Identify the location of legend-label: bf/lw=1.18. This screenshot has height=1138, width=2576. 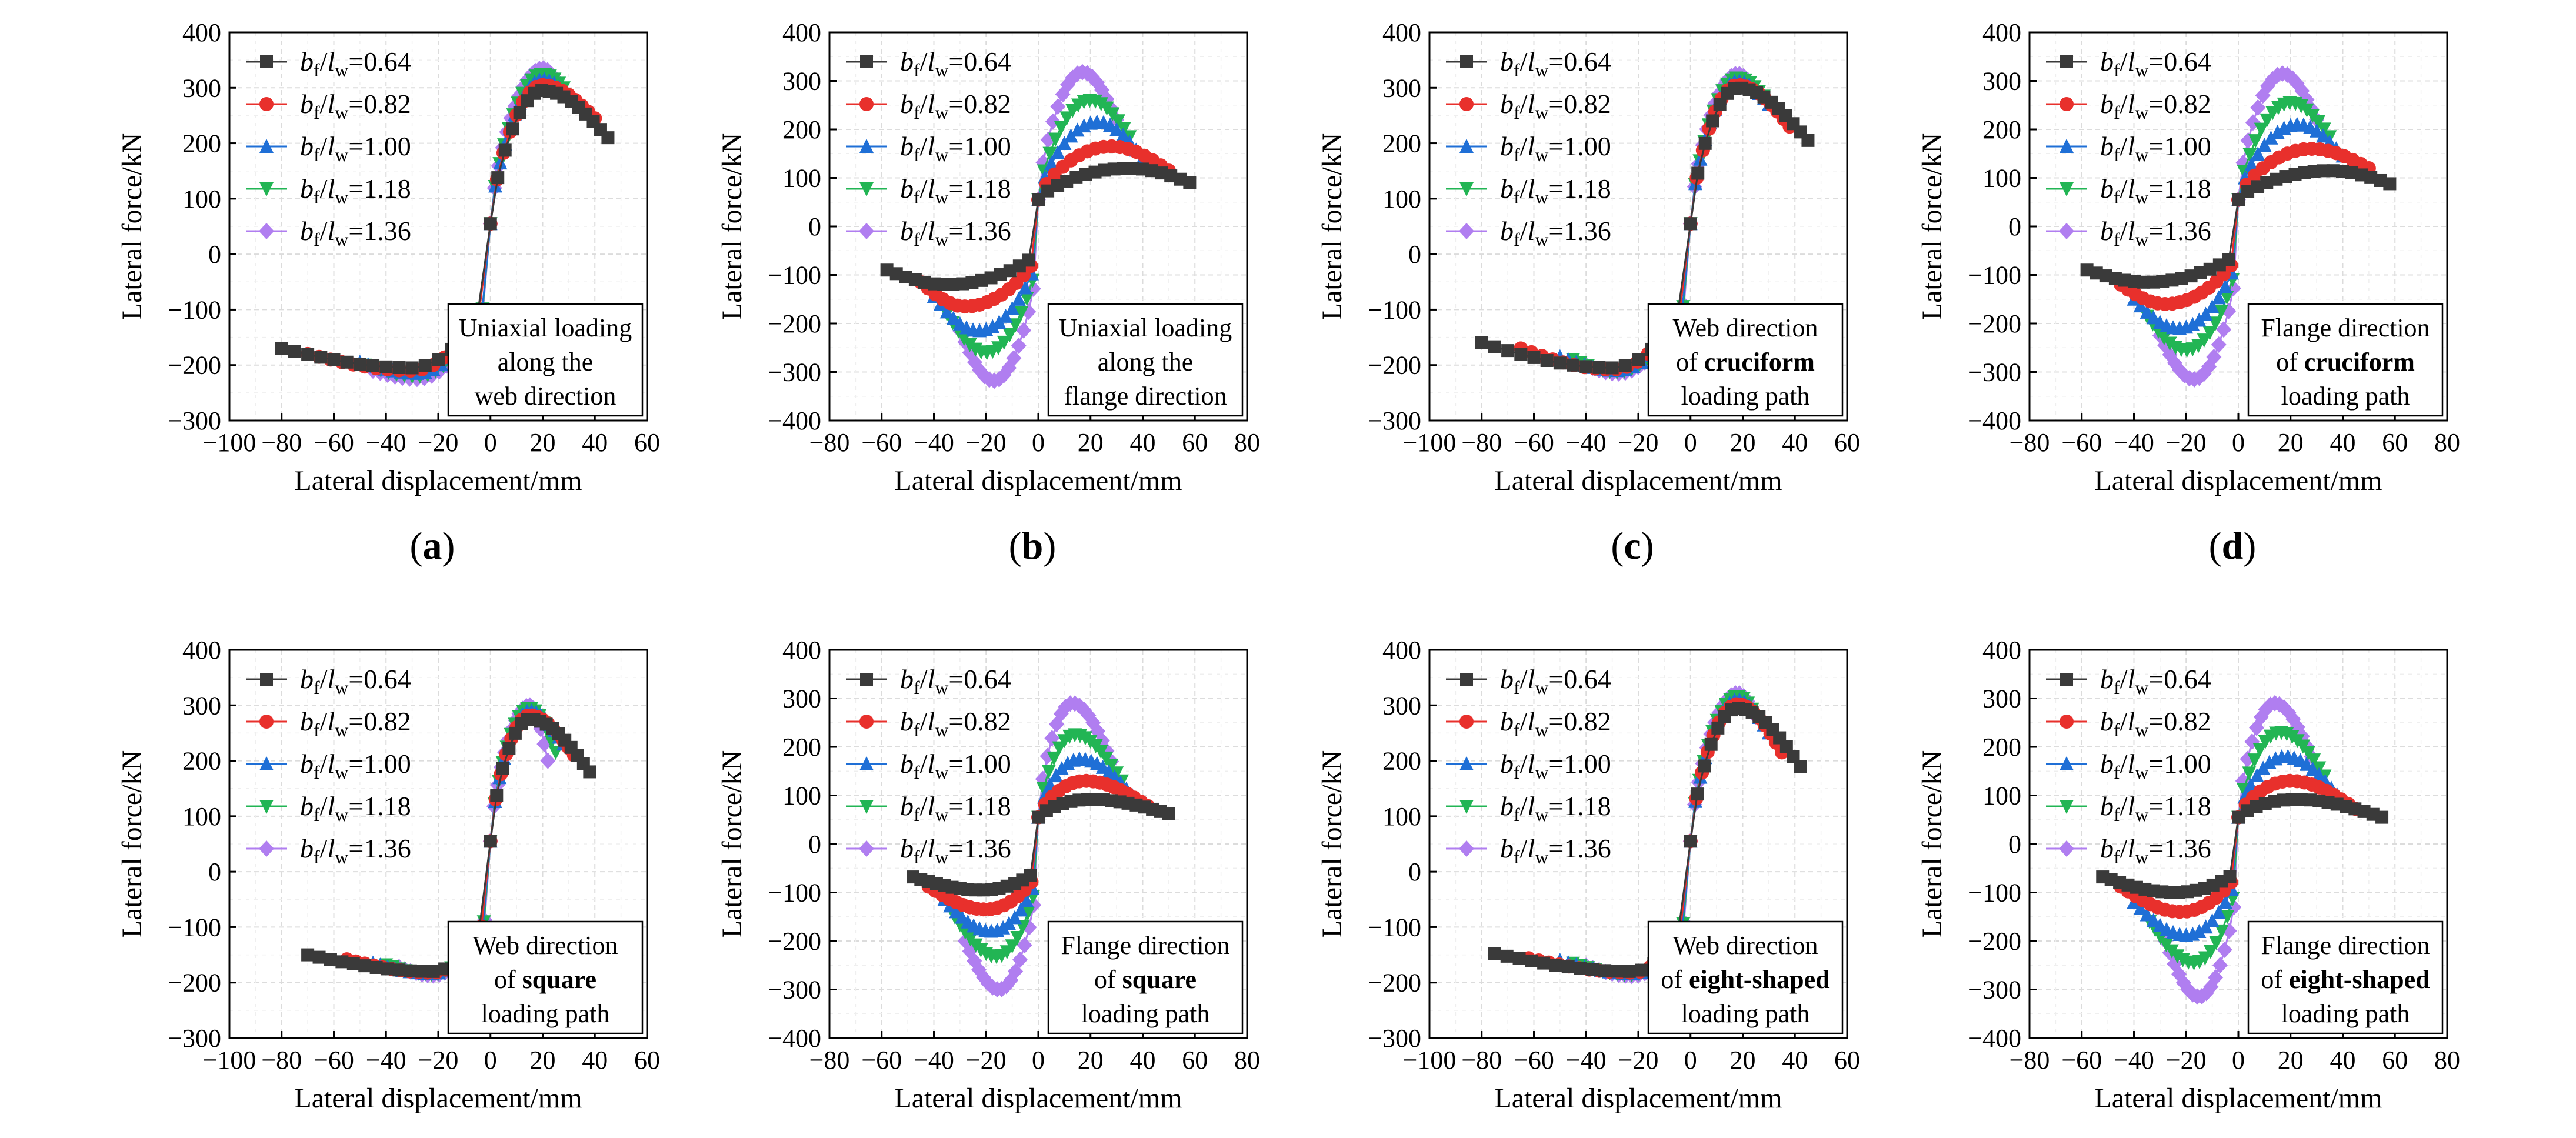
(355, 808).